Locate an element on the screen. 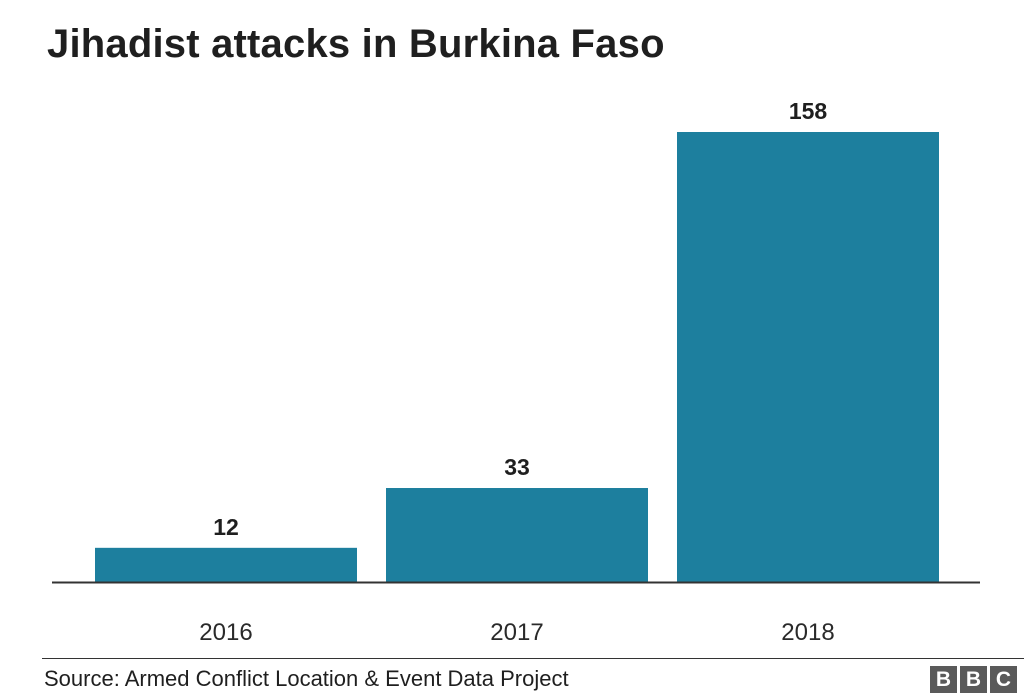  bbc-logo-letter-1: B is located at coordinates (943, 679).